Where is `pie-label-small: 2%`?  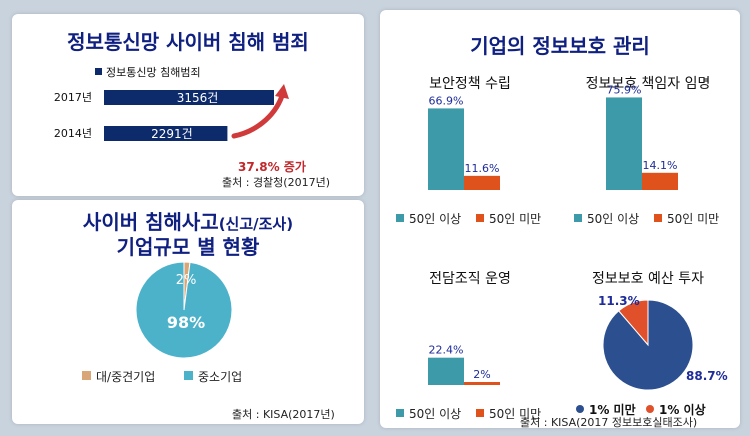 pie-label-small: 2% is located at coordinates (186, 280).